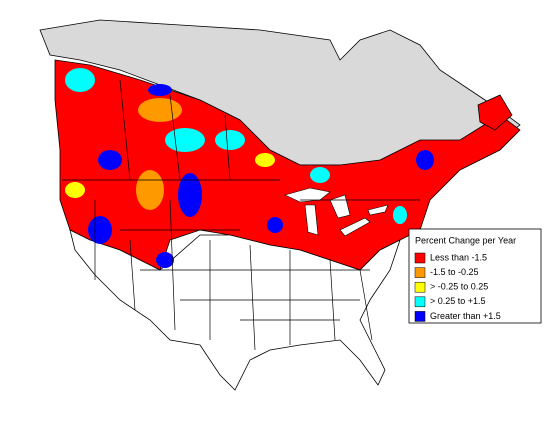  I want to click on legend-label: > 0.25 to +1.5, so click(458, 301).